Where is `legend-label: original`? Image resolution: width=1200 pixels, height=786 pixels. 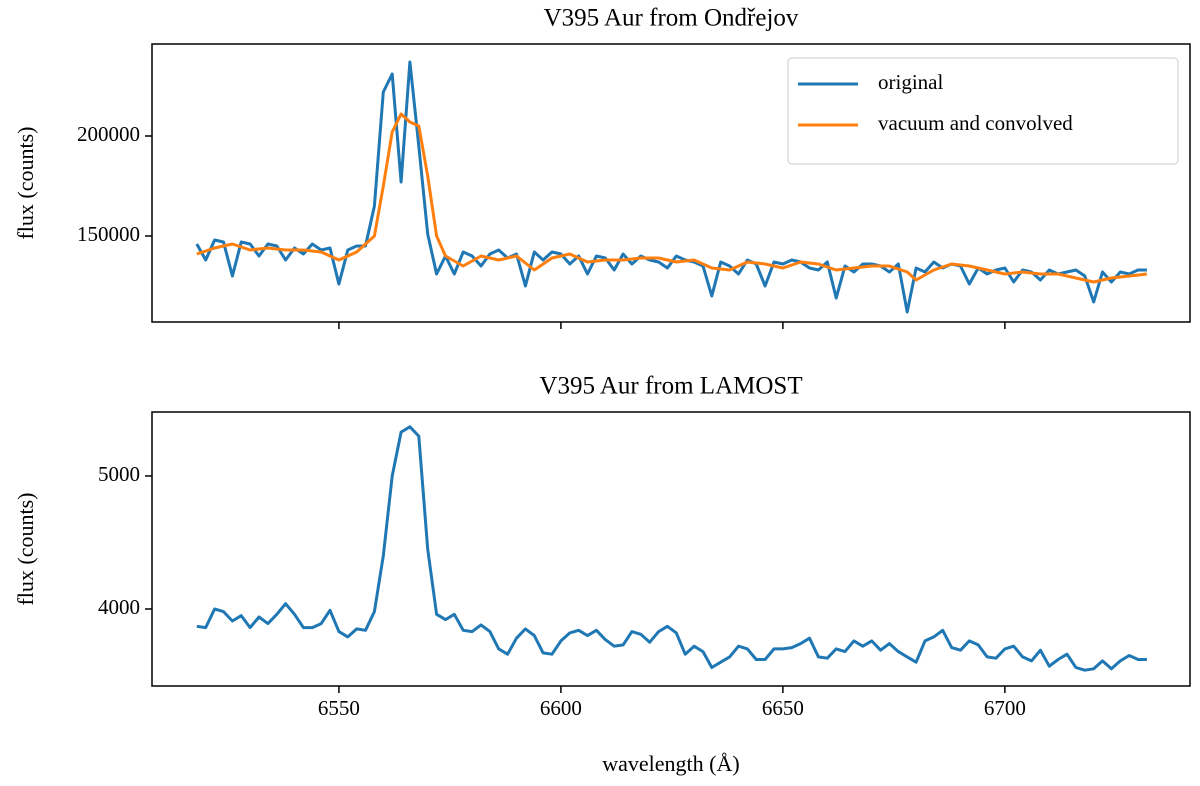 legend-label: original is located at coordinates (910, 82).